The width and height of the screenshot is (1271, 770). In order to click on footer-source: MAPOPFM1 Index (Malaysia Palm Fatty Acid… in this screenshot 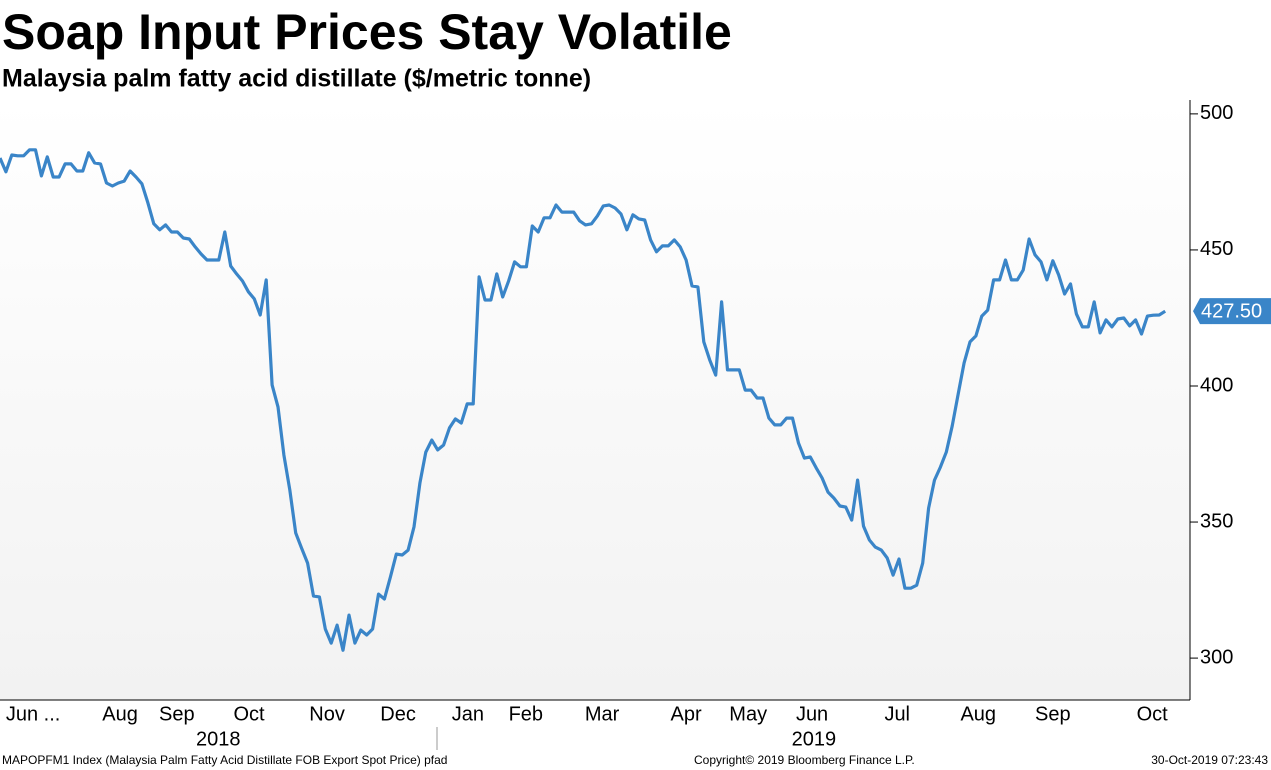, I will do `click(224, 760)`.